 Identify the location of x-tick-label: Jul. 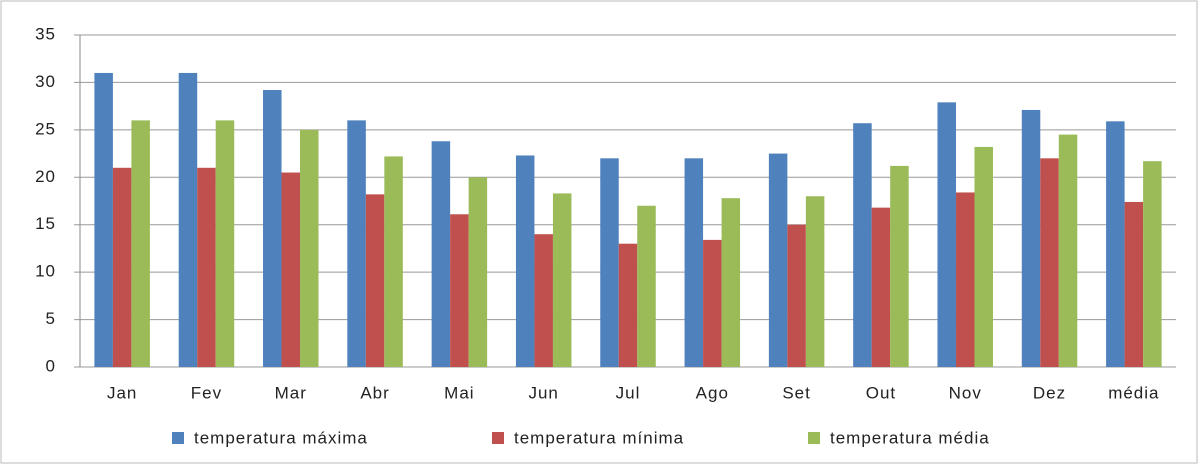
(628, 392).